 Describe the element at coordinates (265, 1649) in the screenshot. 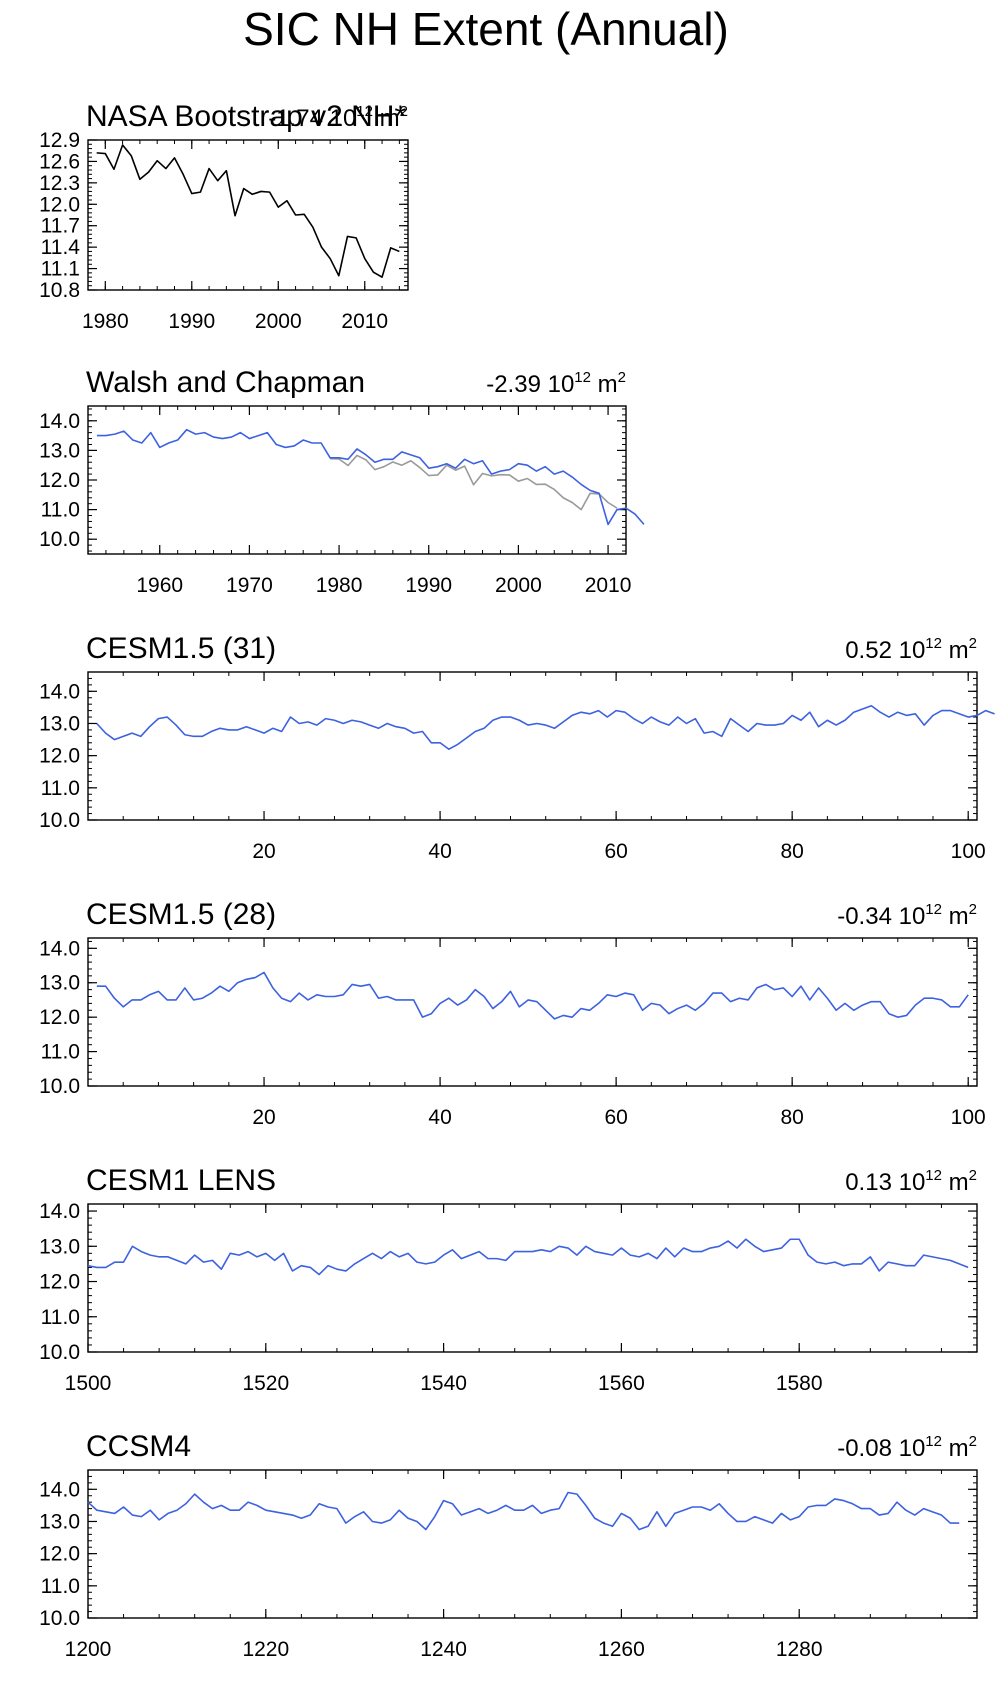

I see `x-tick-label: 1220` at that location.